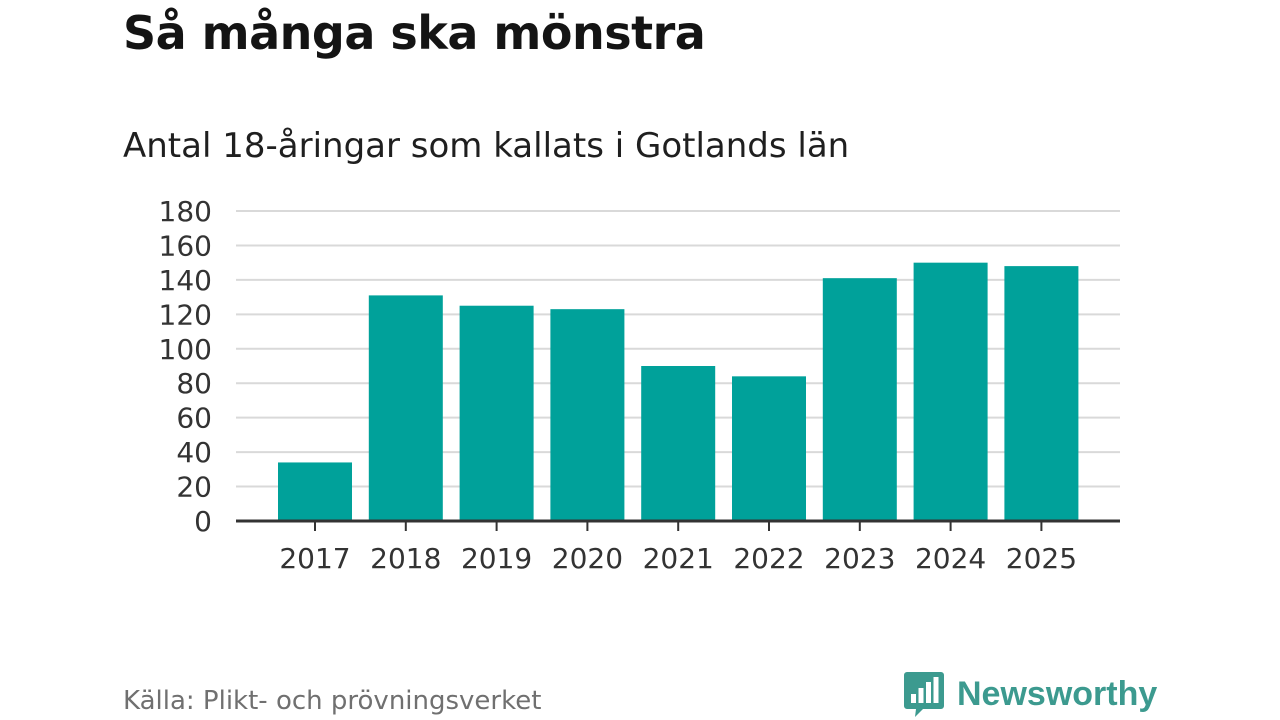 This screenshot has width=1280, height=720. What do you see at coordinates (678, 443) in the screenshot?
I see `bar-2021` at bounding box center [678, 443].